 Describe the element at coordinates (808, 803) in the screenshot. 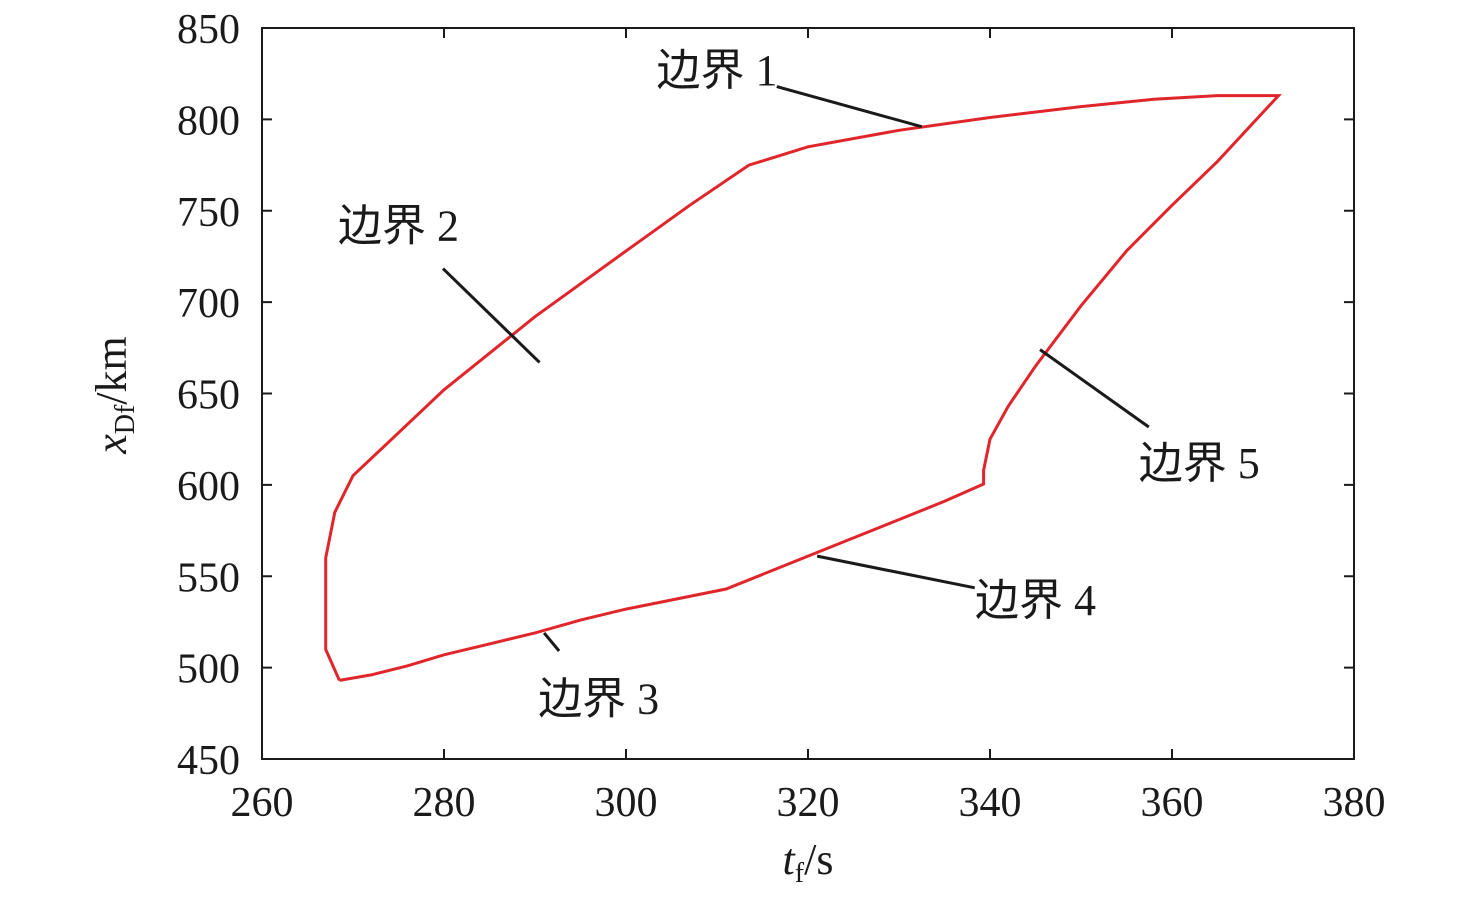

I see `x-tick-label: 320` at that location.